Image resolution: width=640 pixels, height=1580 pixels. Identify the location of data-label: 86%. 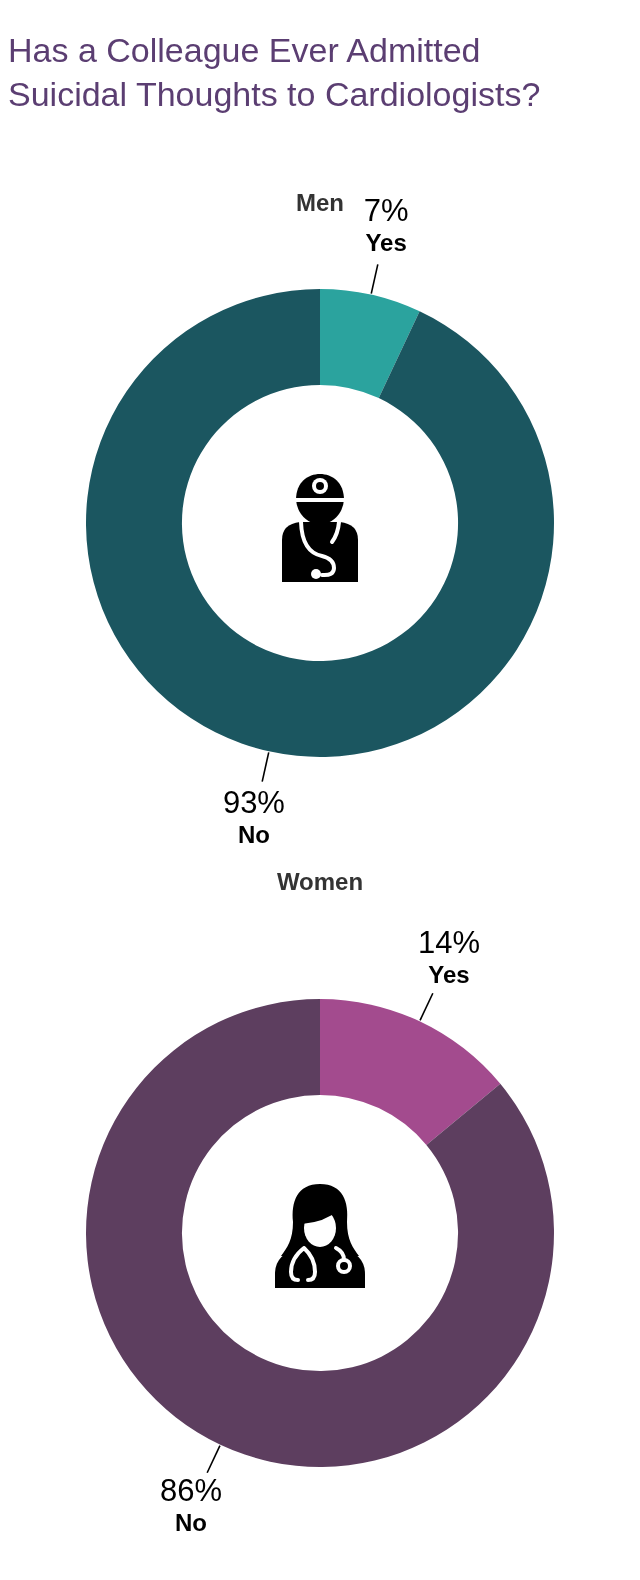
(191, 1491).